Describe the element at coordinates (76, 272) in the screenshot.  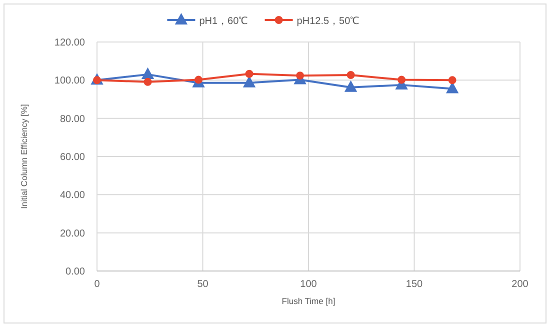
I see `y-tick-label: 0.00` at that location.